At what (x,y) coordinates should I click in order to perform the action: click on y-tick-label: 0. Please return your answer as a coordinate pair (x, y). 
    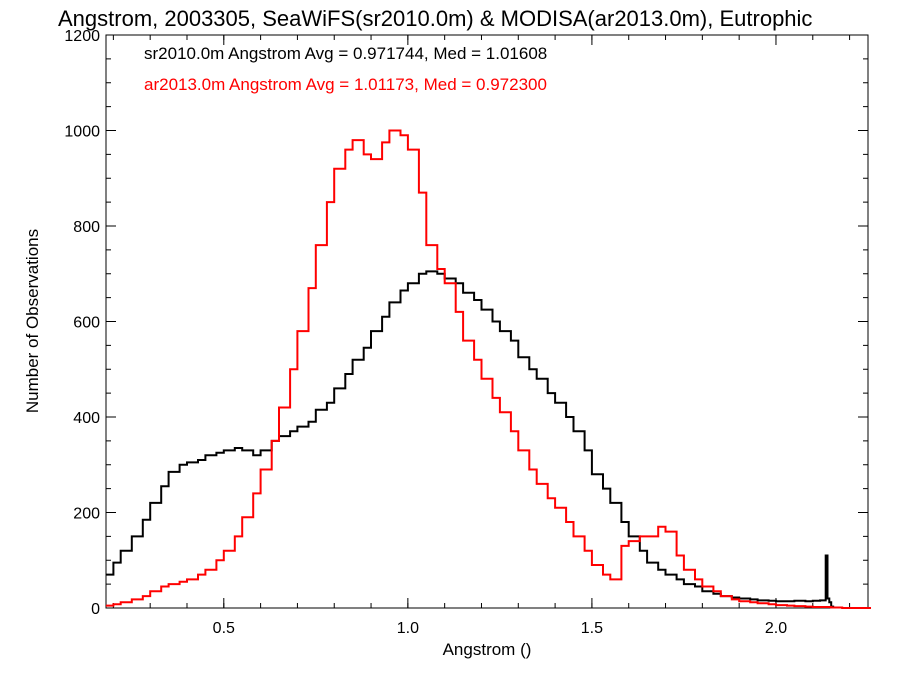
    Looking at the image, I should click on (95, 609).